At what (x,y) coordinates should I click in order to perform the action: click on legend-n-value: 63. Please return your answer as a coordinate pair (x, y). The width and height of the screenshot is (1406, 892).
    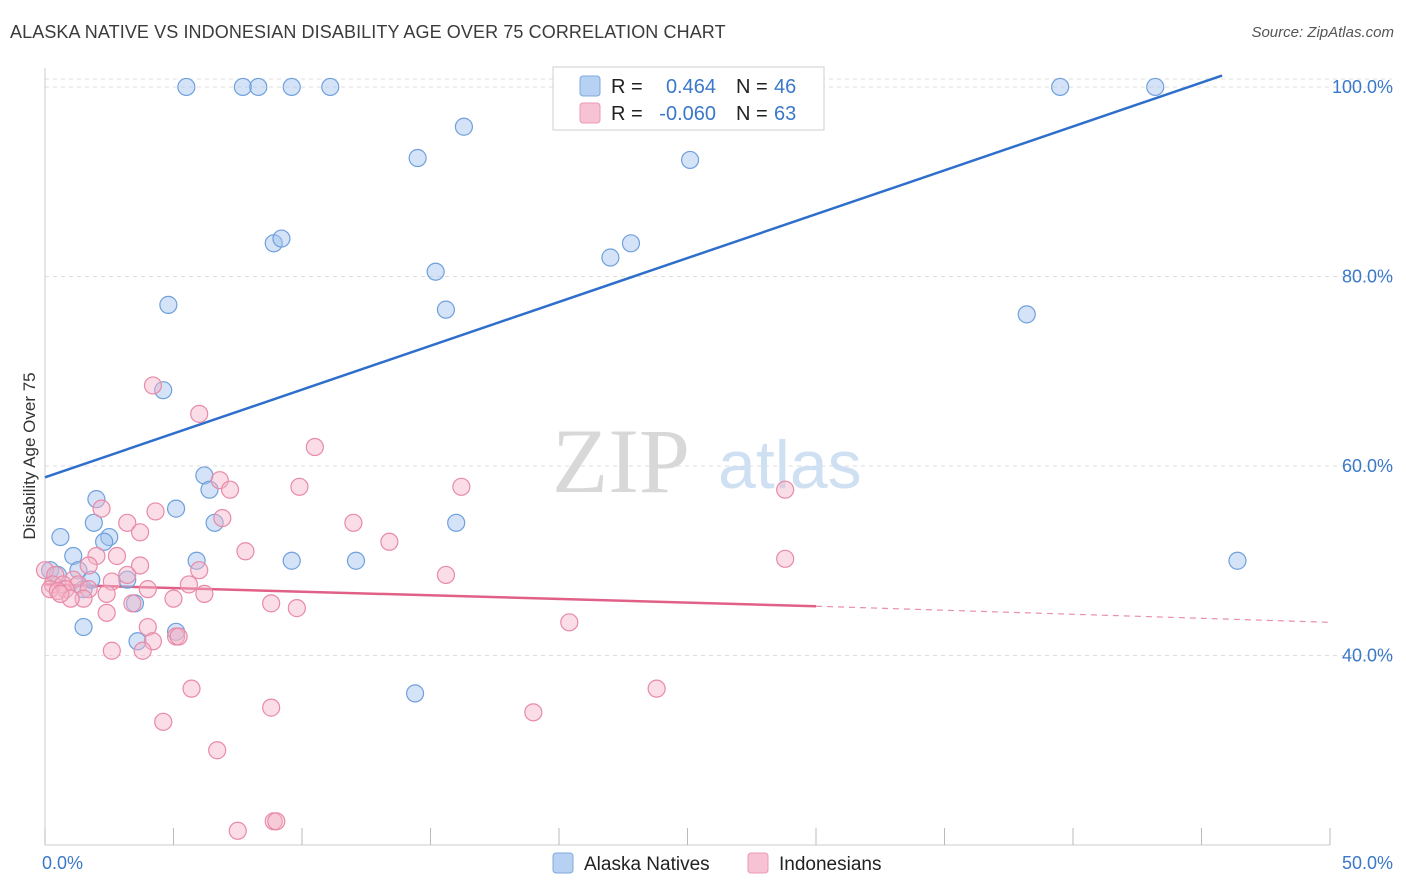
    Looking at the image, I should click on (785, 114).